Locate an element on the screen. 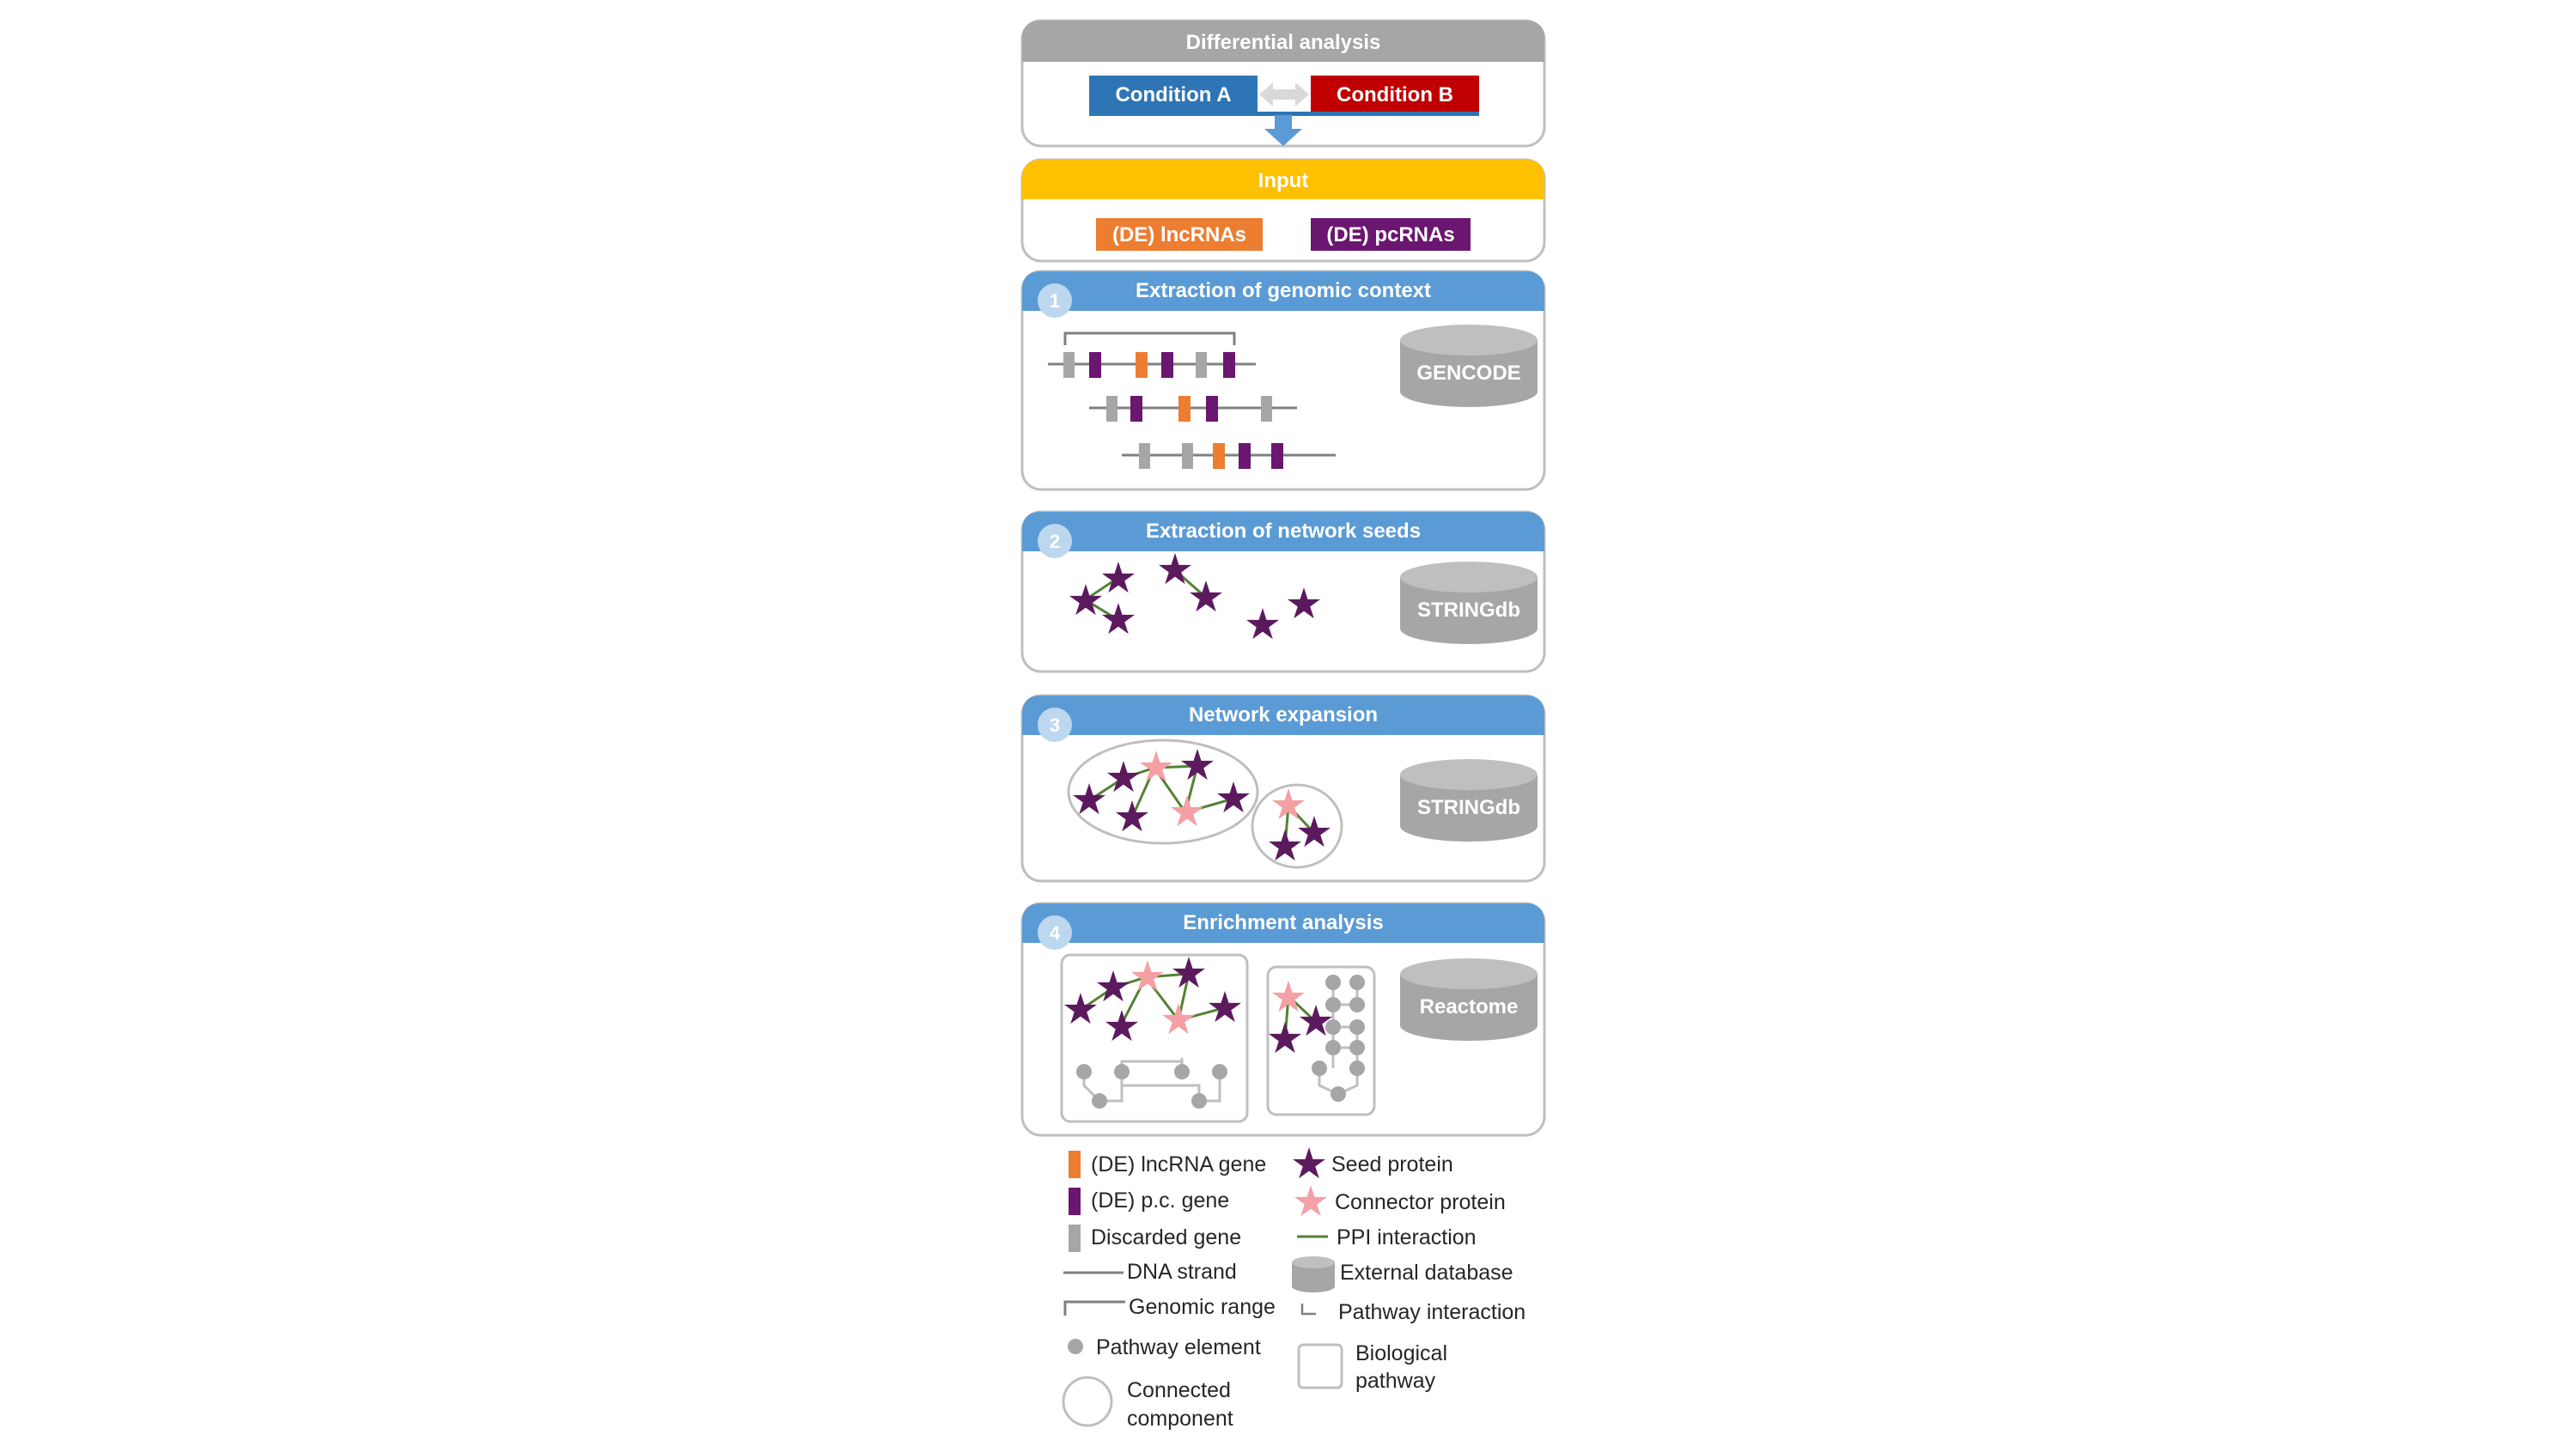 The image size is (2576, 1453). legend-genomic-range: Genomic range is located at coordinates (1202, 1307).